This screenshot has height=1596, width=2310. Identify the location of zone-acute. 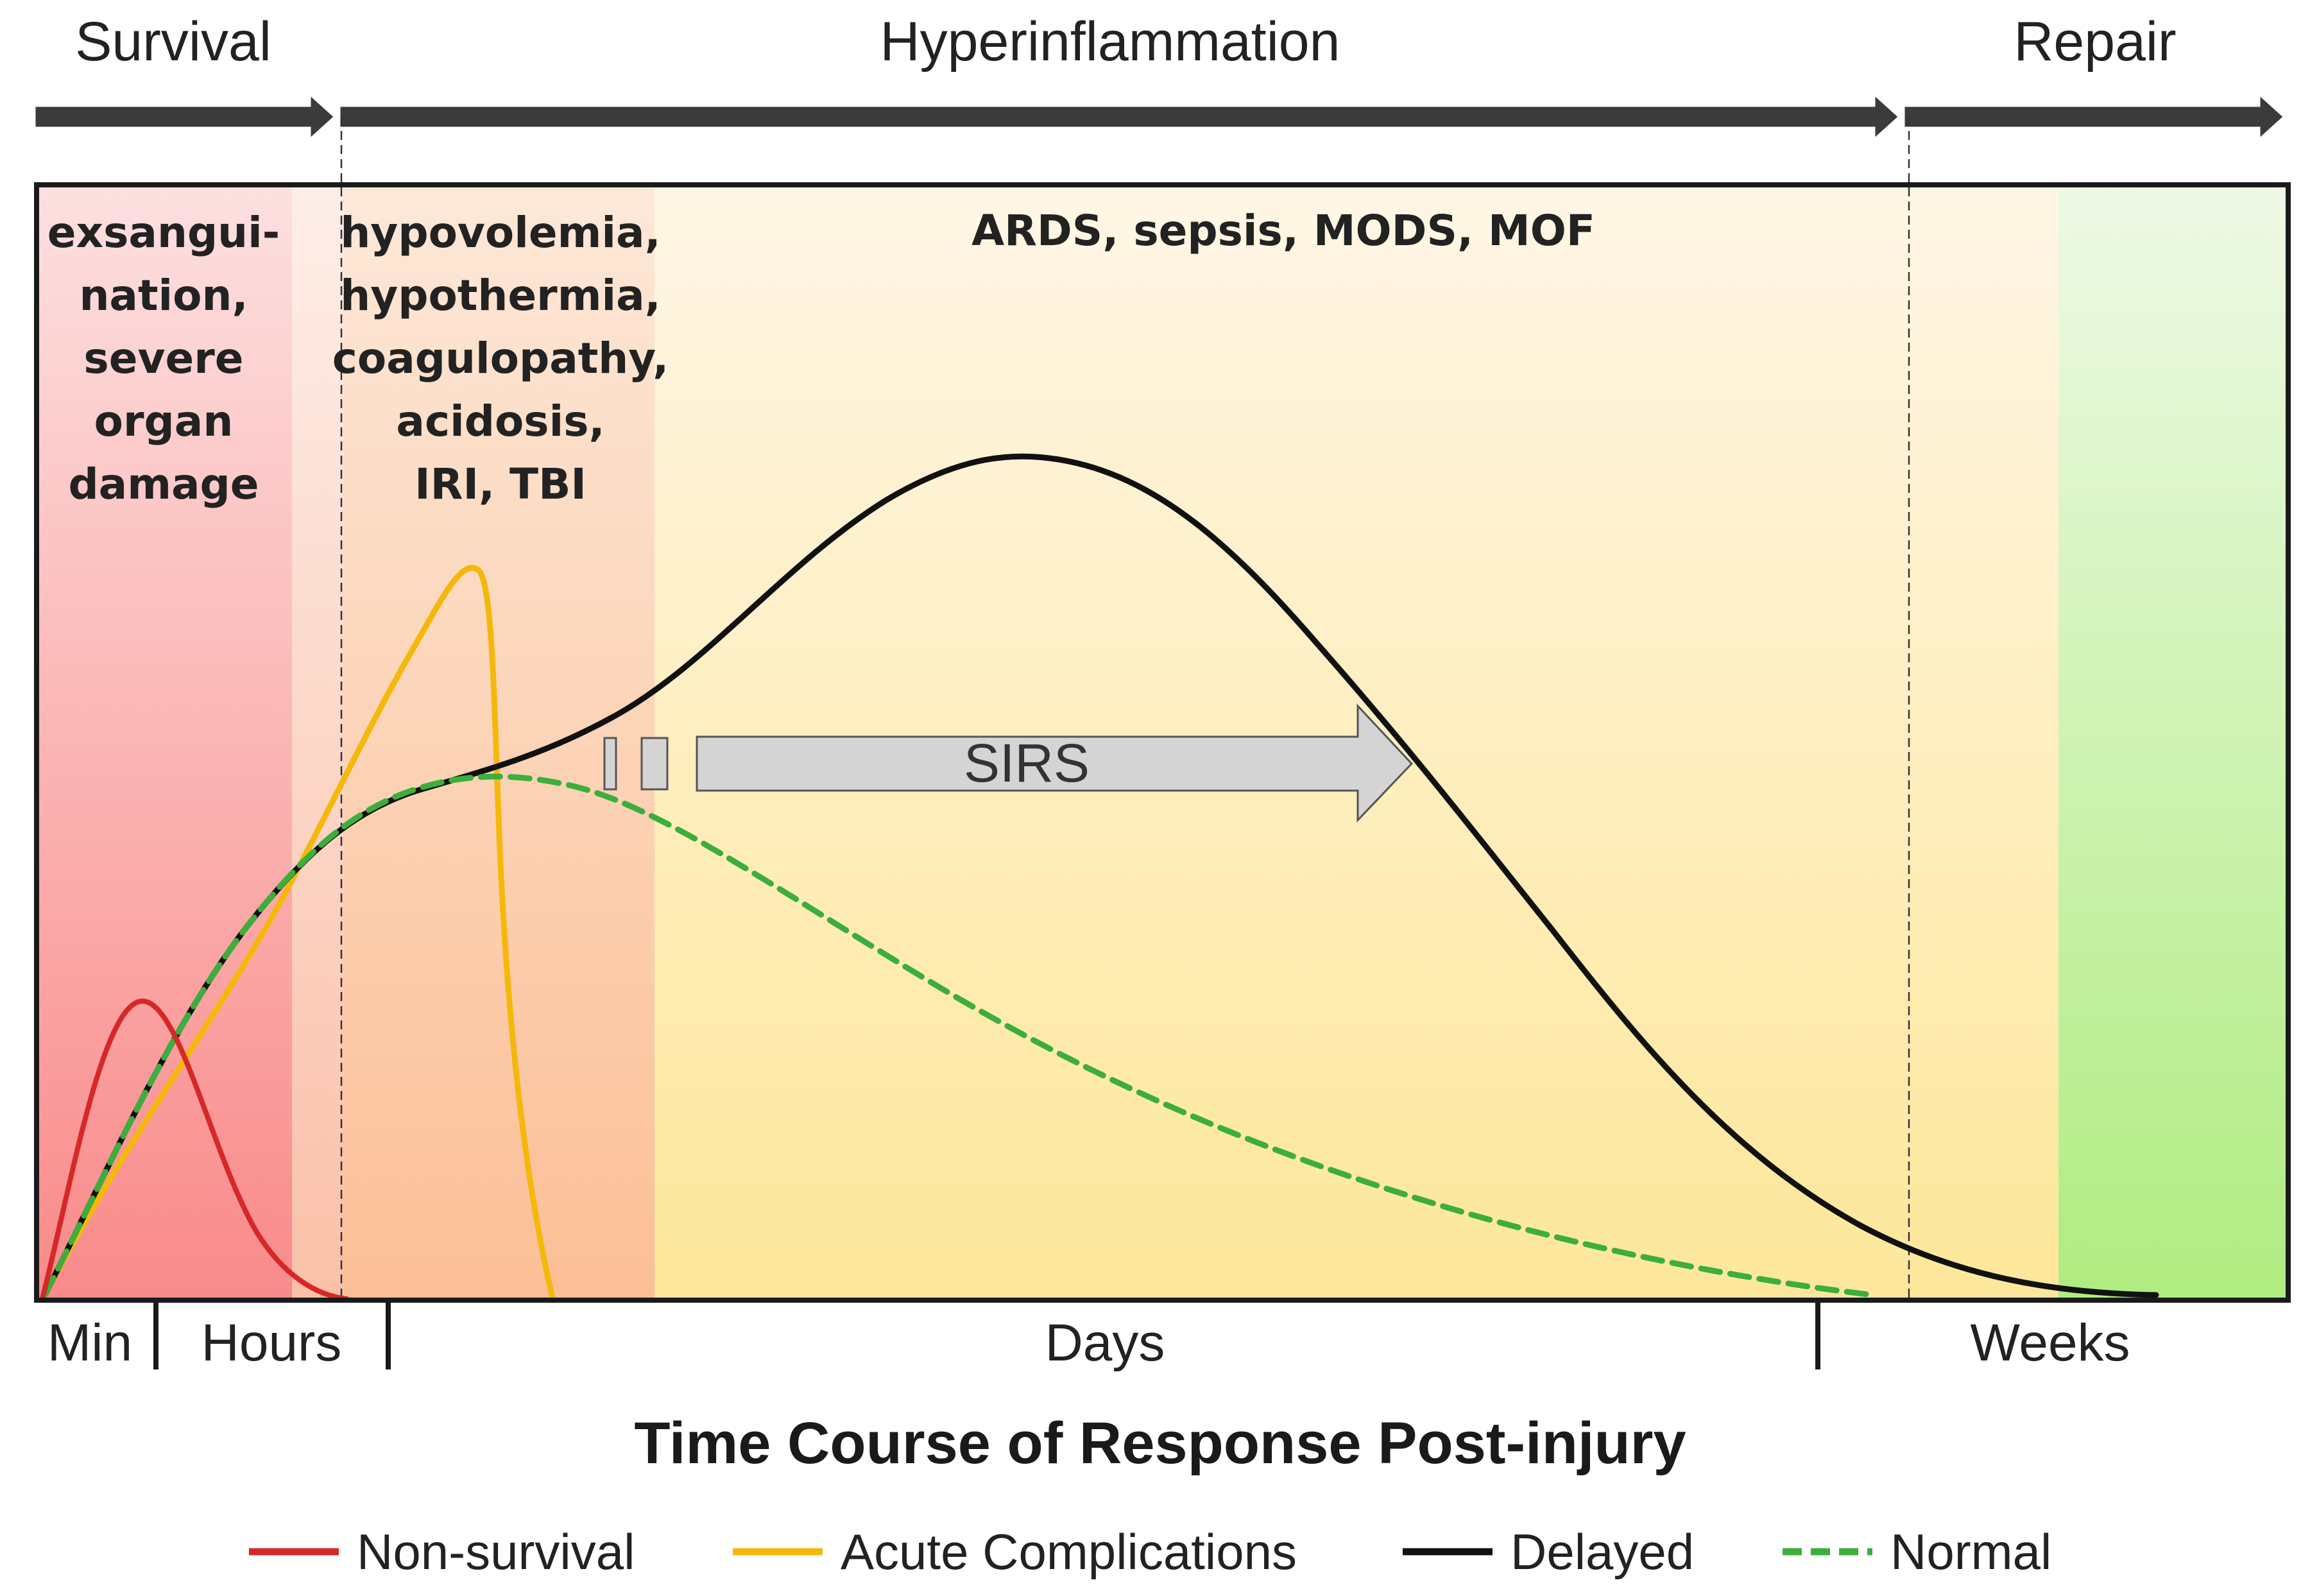
(499, 742).